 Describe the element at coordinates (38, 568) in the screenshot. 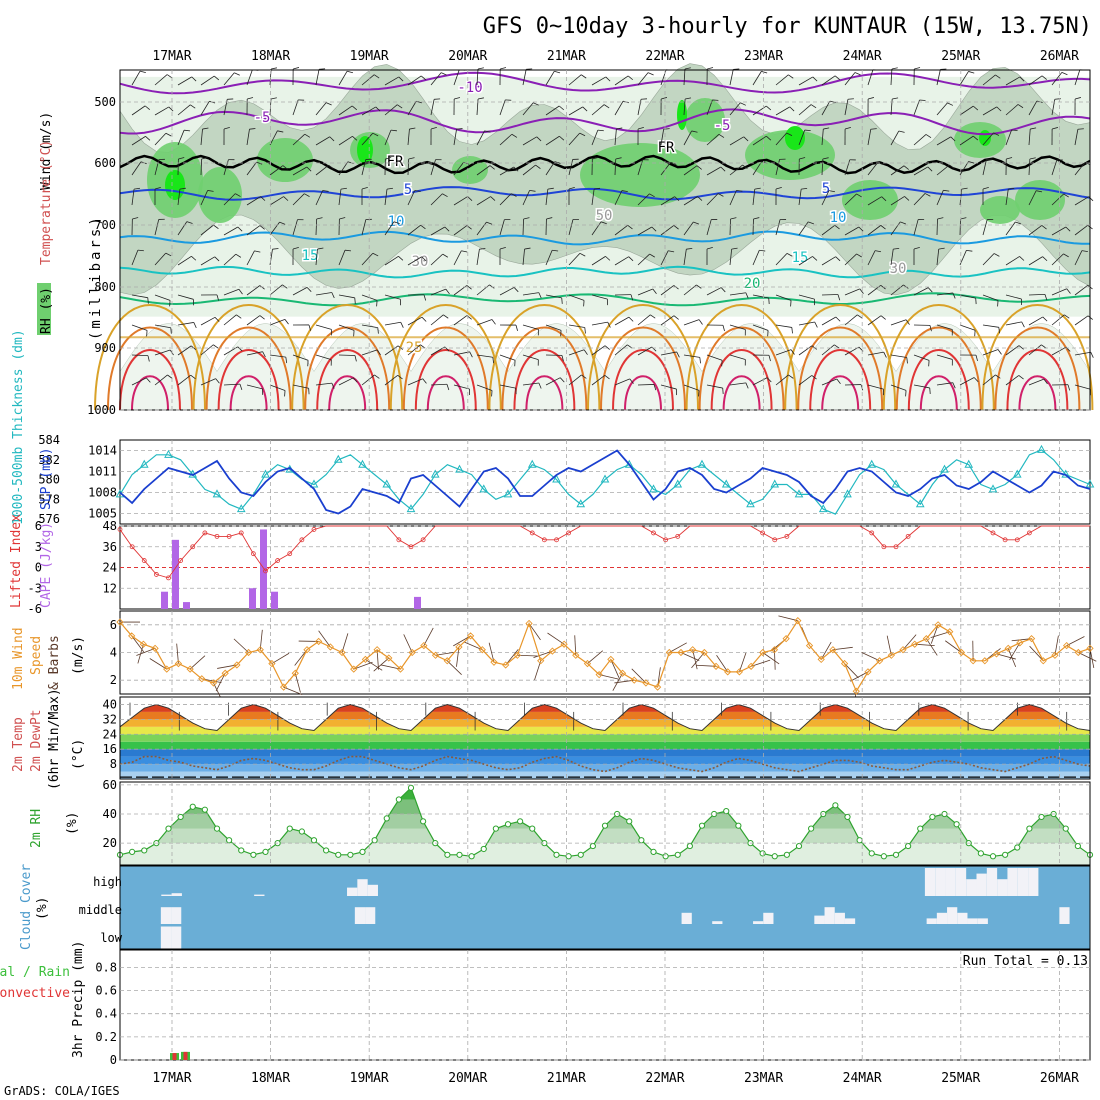

I see `lifted-tick-0: 0` at that location.